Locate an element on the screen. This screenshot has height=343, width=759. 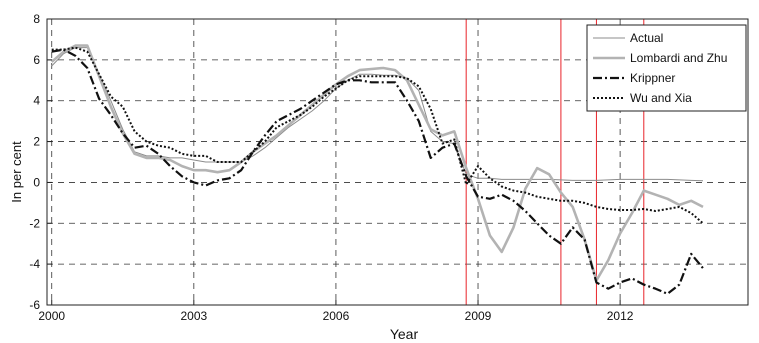
x-tick-label: 2006 is located at coordinates (336, 316).